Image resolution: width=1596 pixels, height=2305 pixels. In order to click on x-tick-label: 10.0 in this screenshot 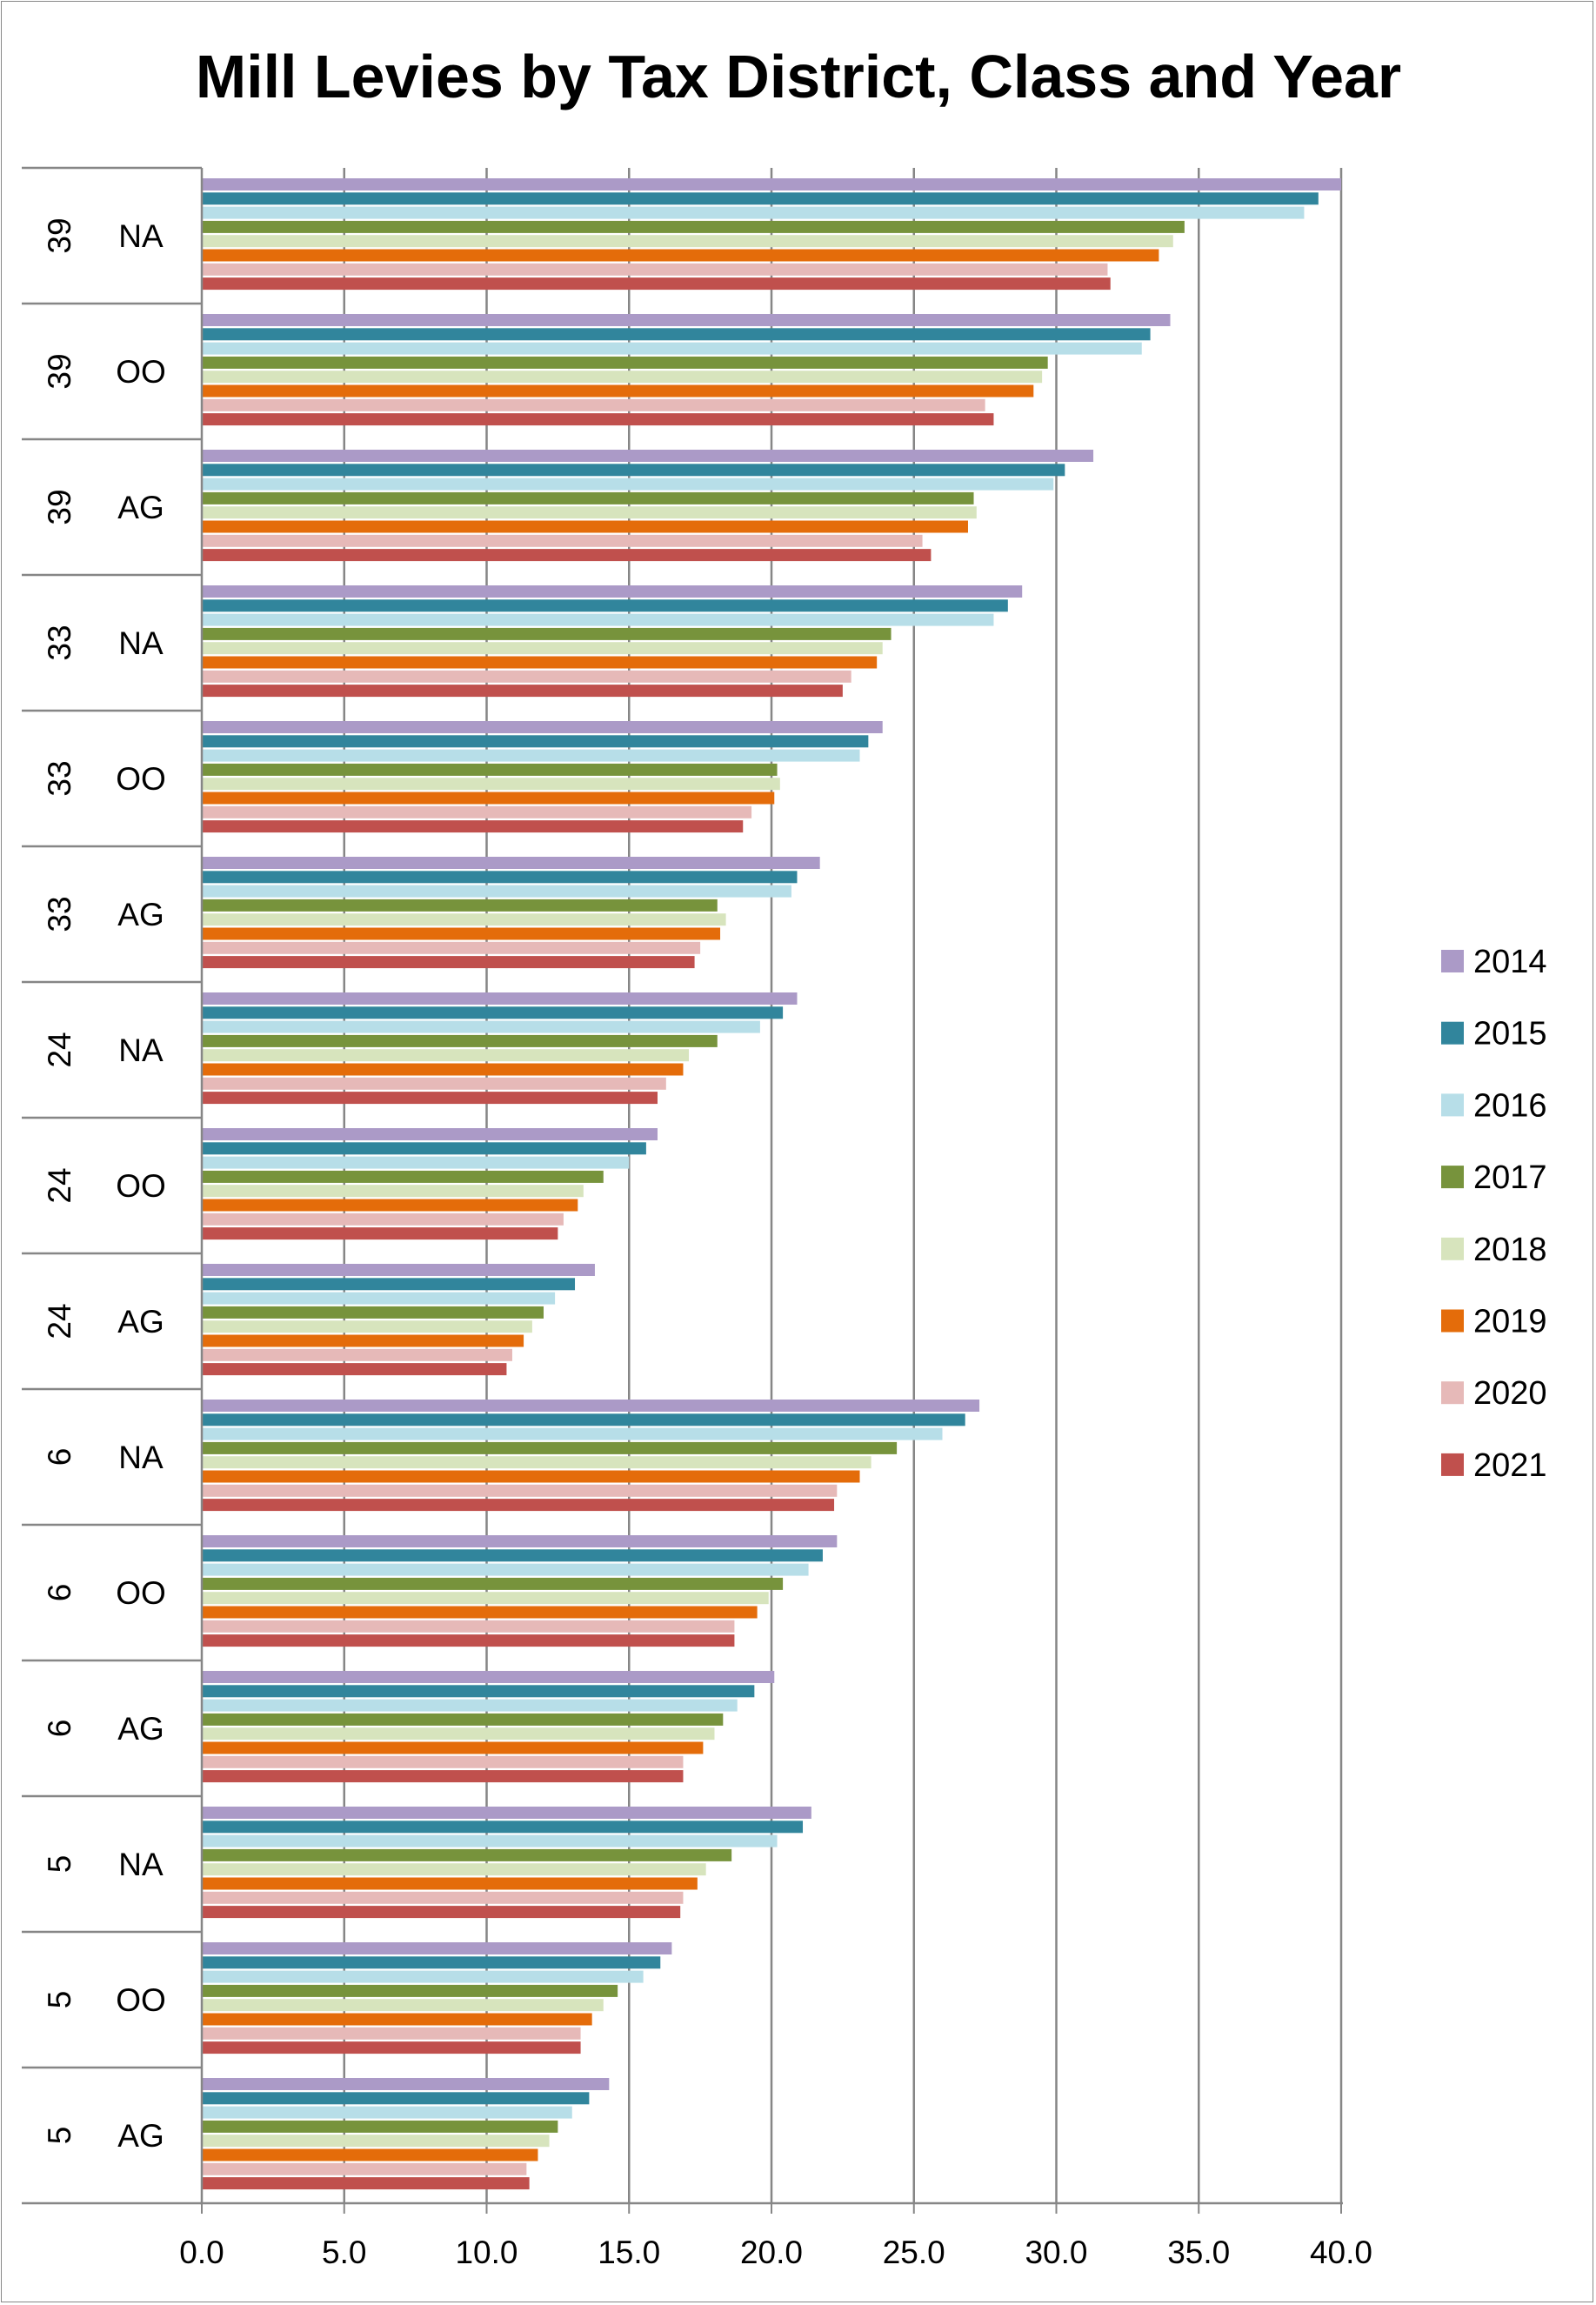, I will do `click(486, 2252)`.